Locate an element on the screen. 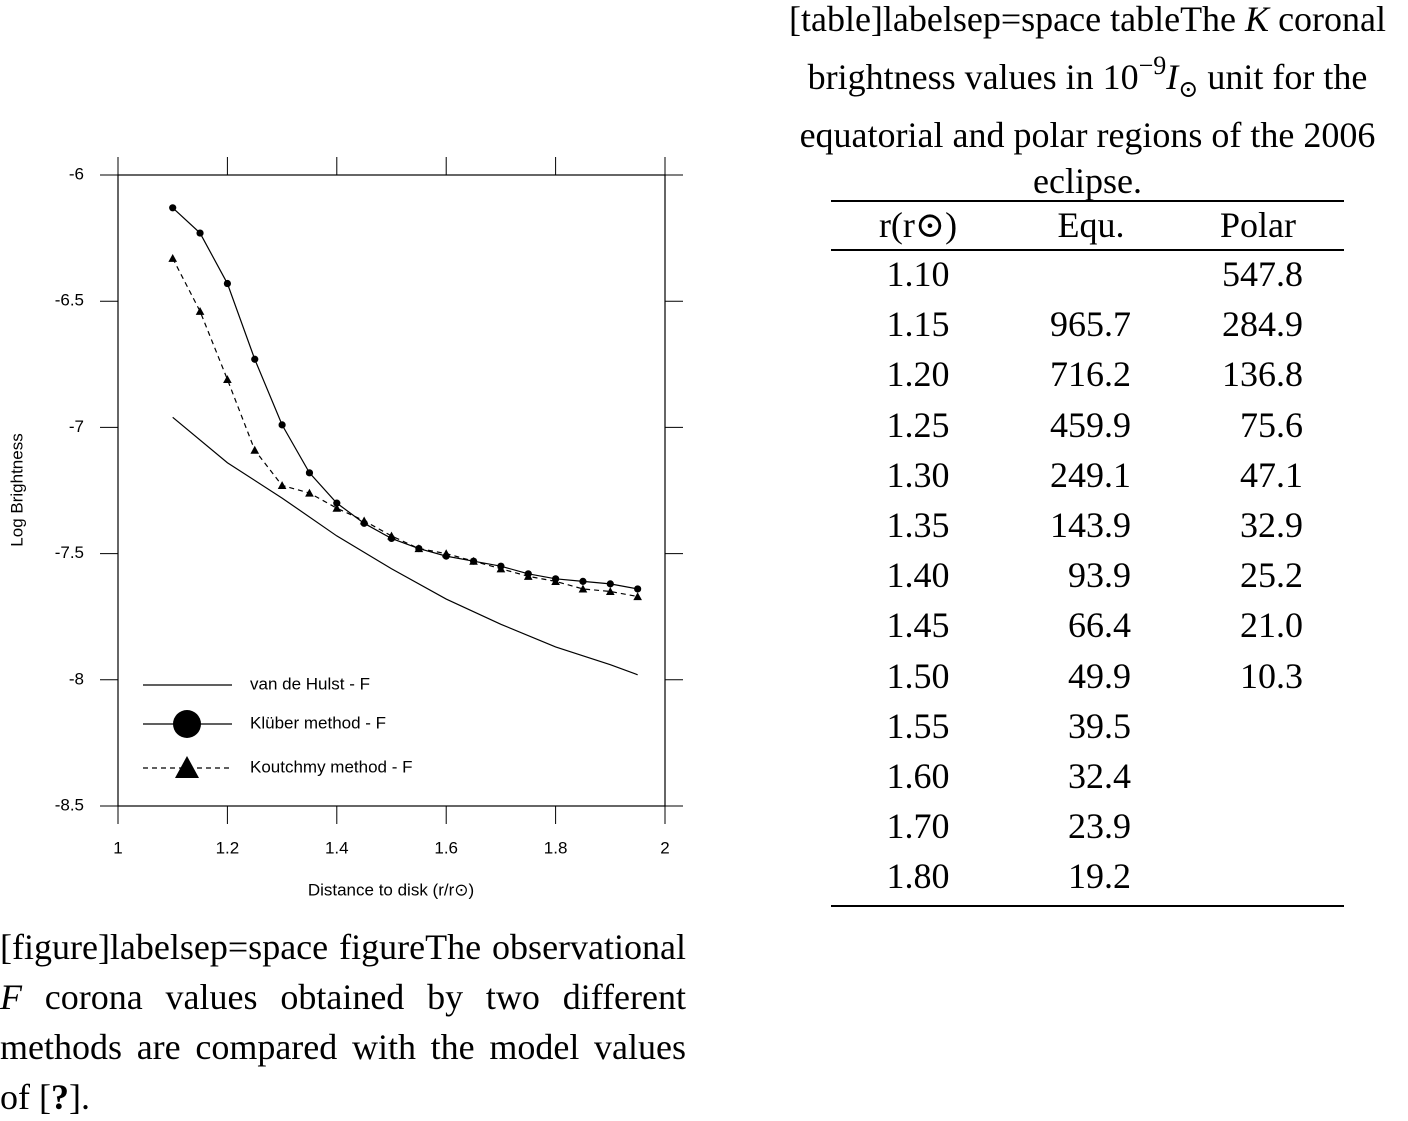 Image resolution: width=1408 pixels, height=1121 pixels. x-tick-label: 1.8 is located at coordinates (556, 847).